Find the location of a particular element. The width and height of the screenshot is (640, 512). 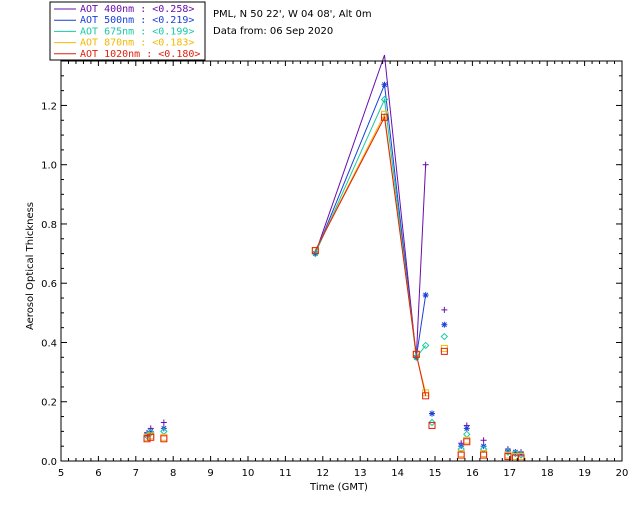

x-tick-label: 9 is located at coordinates (210, 473).